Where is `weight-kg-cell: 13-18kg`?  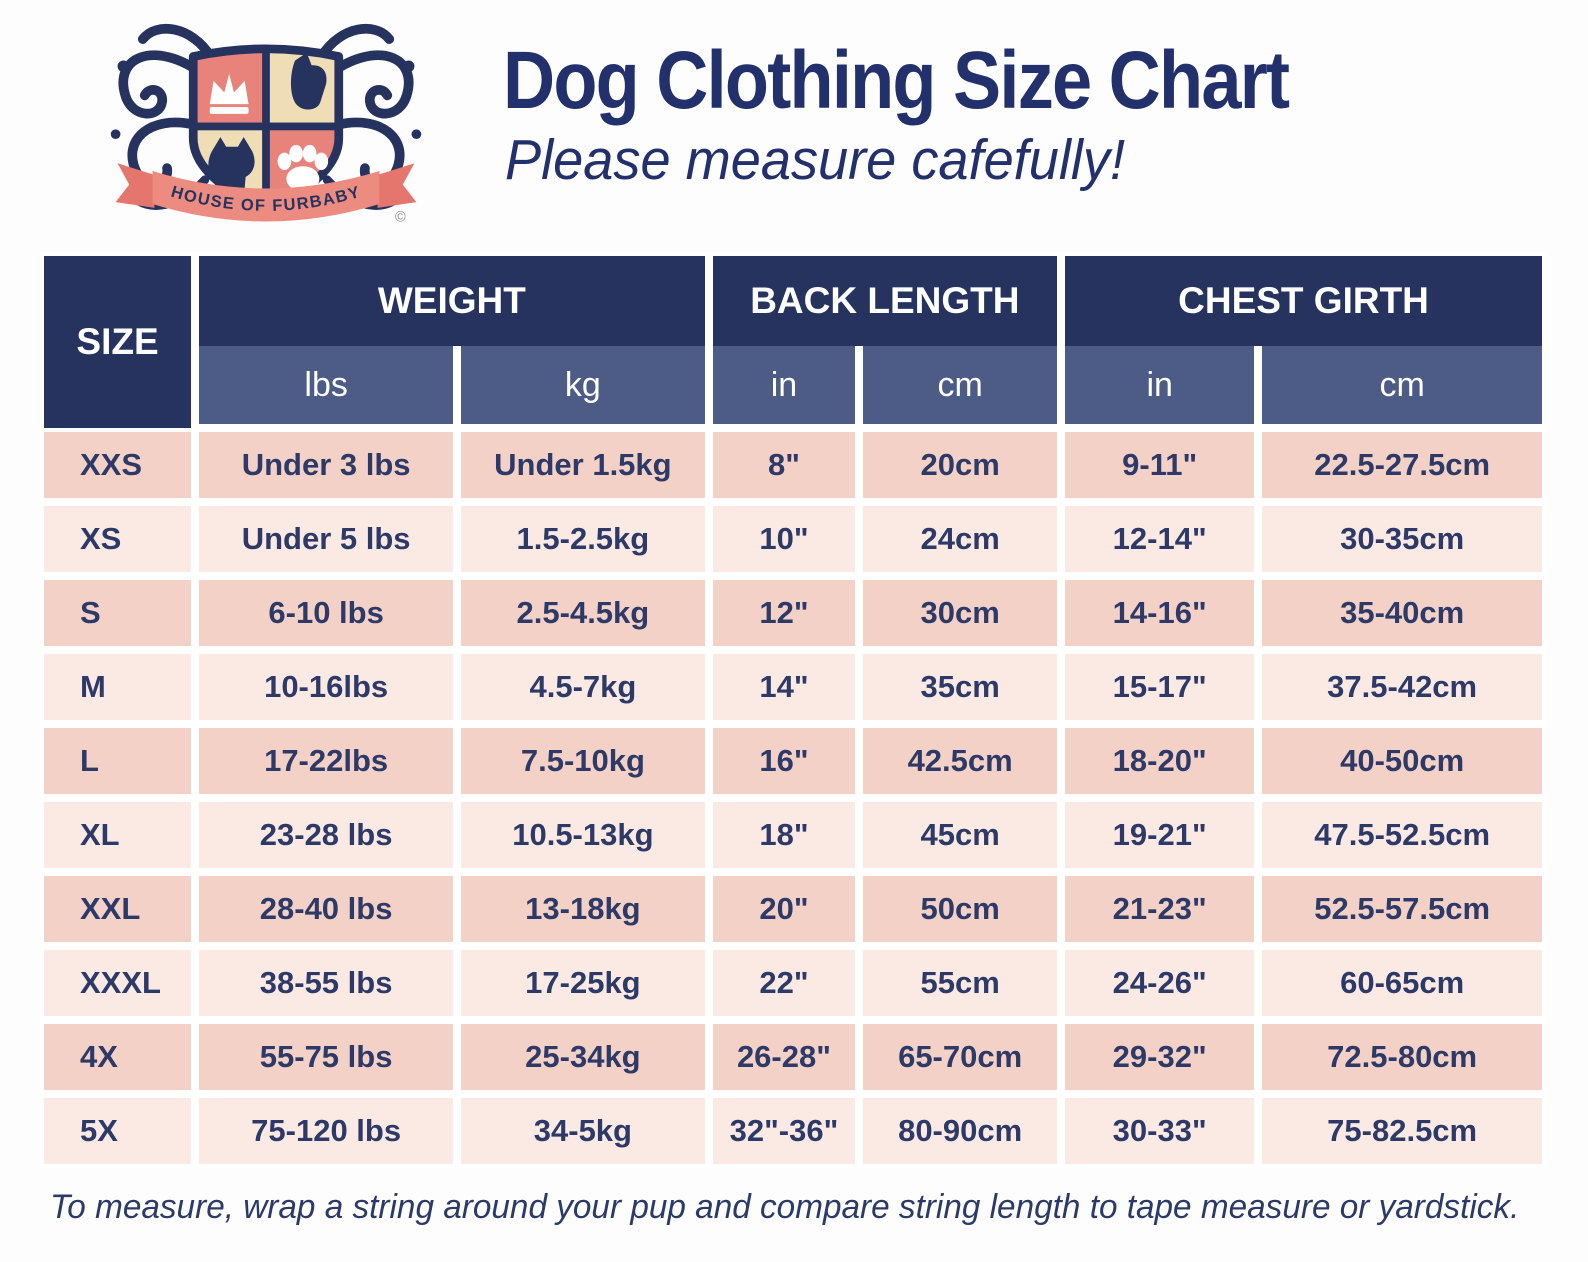
weight-kg-cell: 13-18kg is located at coordinates (583, 909).